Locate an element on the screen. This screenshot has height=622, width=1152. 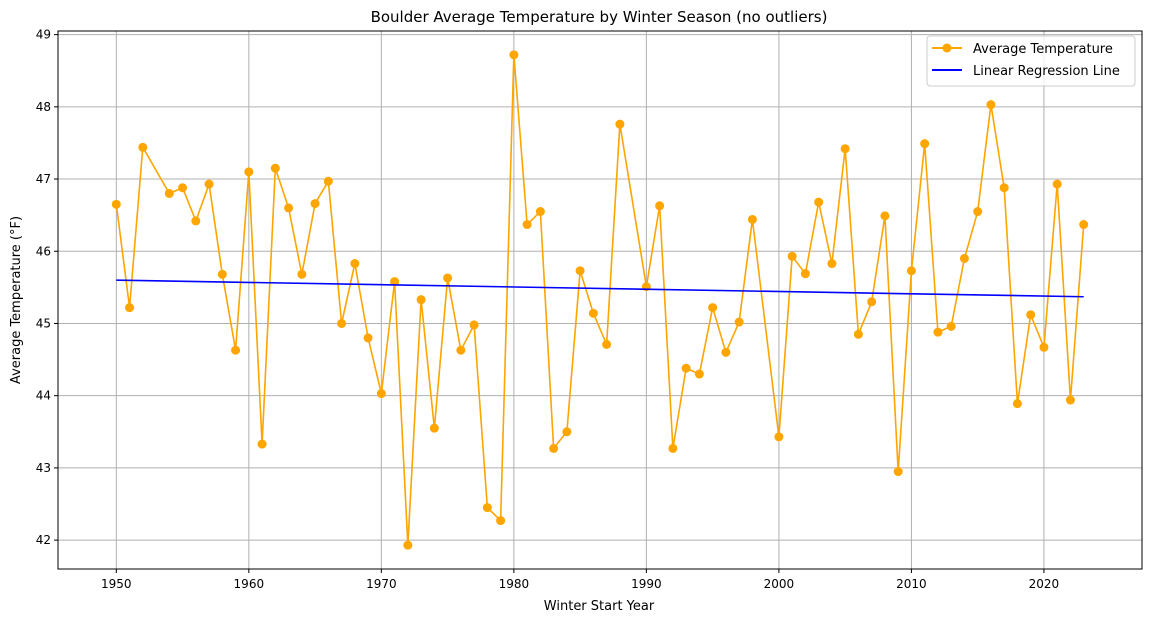
legend-label-average-temperature: Average Temperature is located at coordinates (1043, 49).